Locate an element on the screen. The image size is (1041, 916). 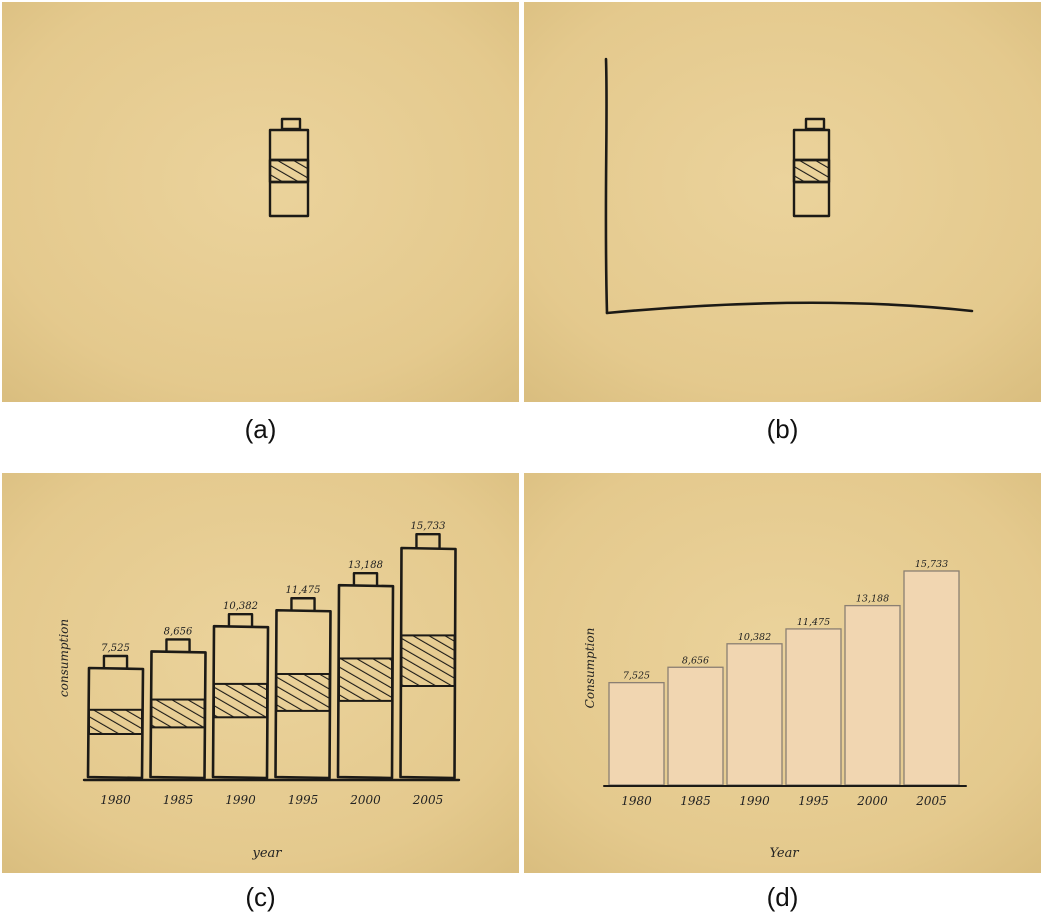
y-axis-label: consumption is located at coordinates (64, 658).